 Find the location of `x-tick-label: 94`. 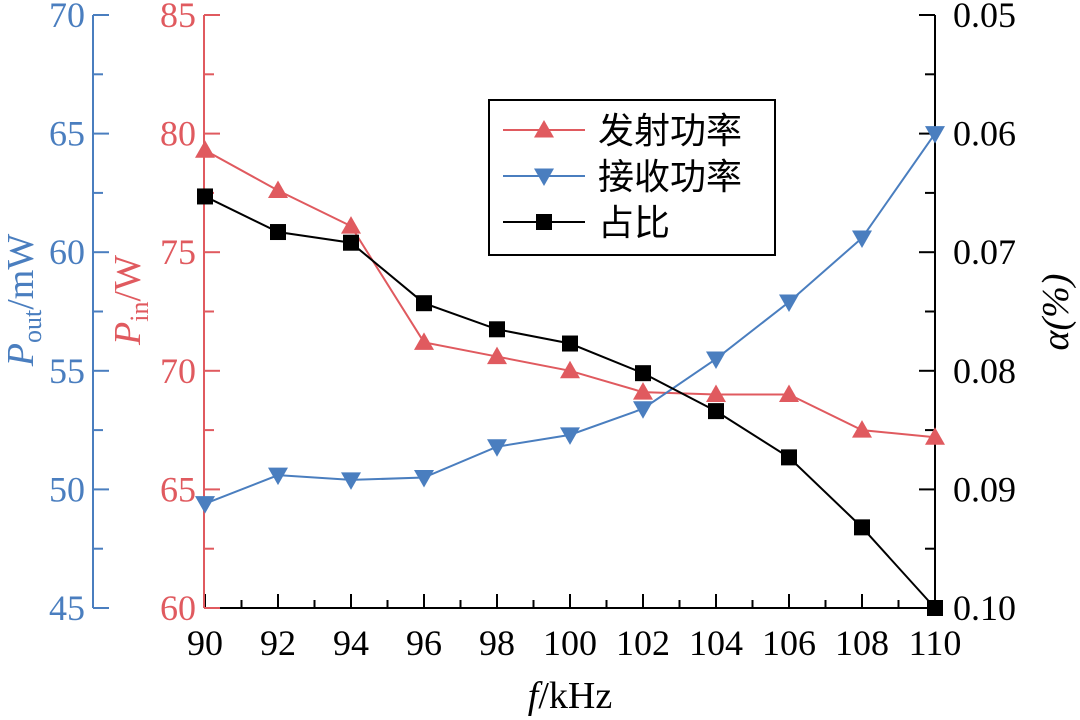

x-tick-label: 94 is located at coordinates (351, 643).